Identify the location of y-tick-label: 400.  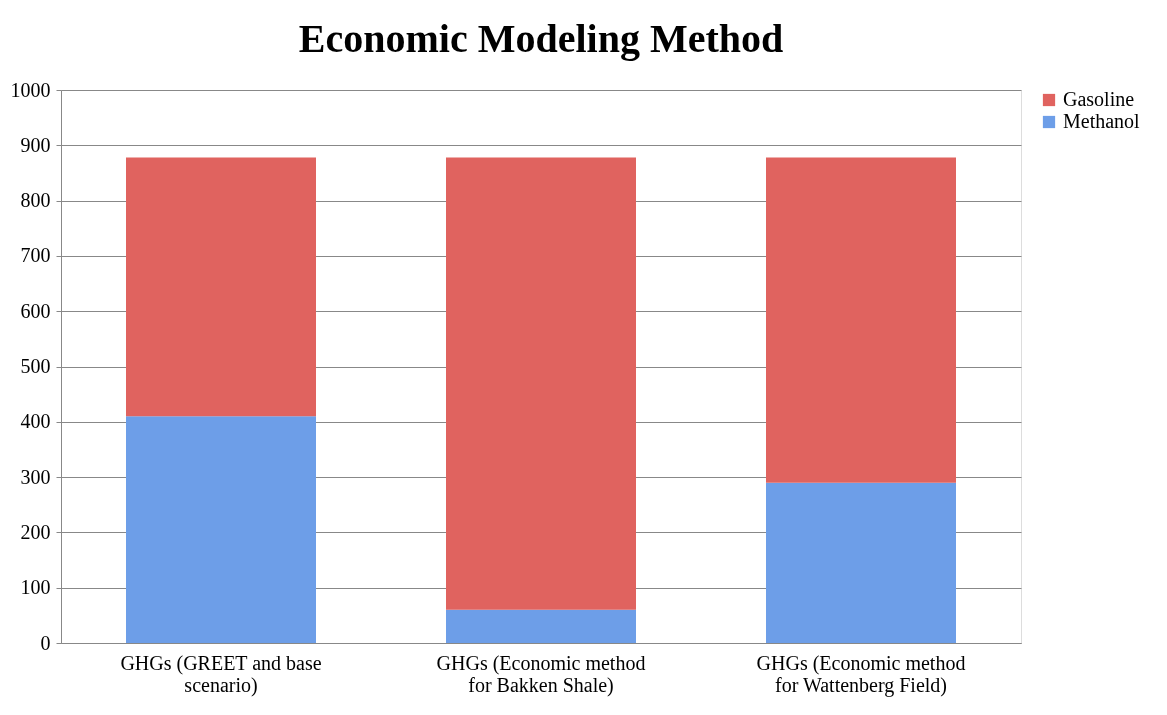
(35, 421).